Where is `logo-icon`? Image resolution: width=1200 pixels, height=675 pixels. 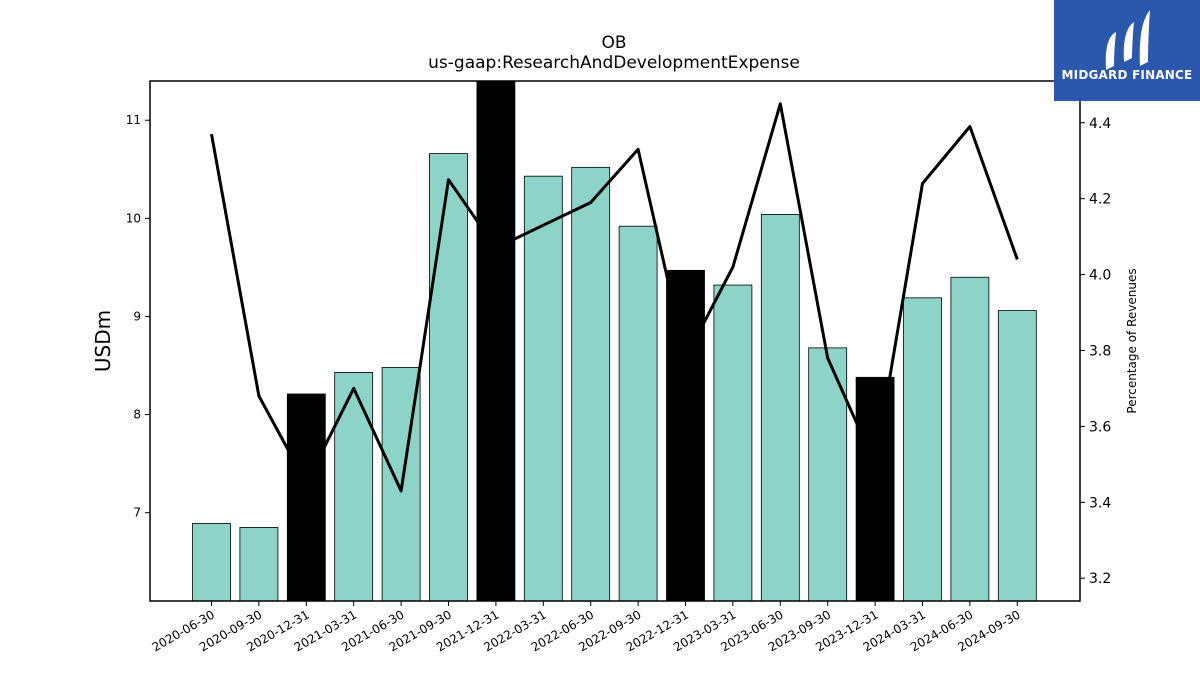 logo-icon is located at coordinates (1127, 40).